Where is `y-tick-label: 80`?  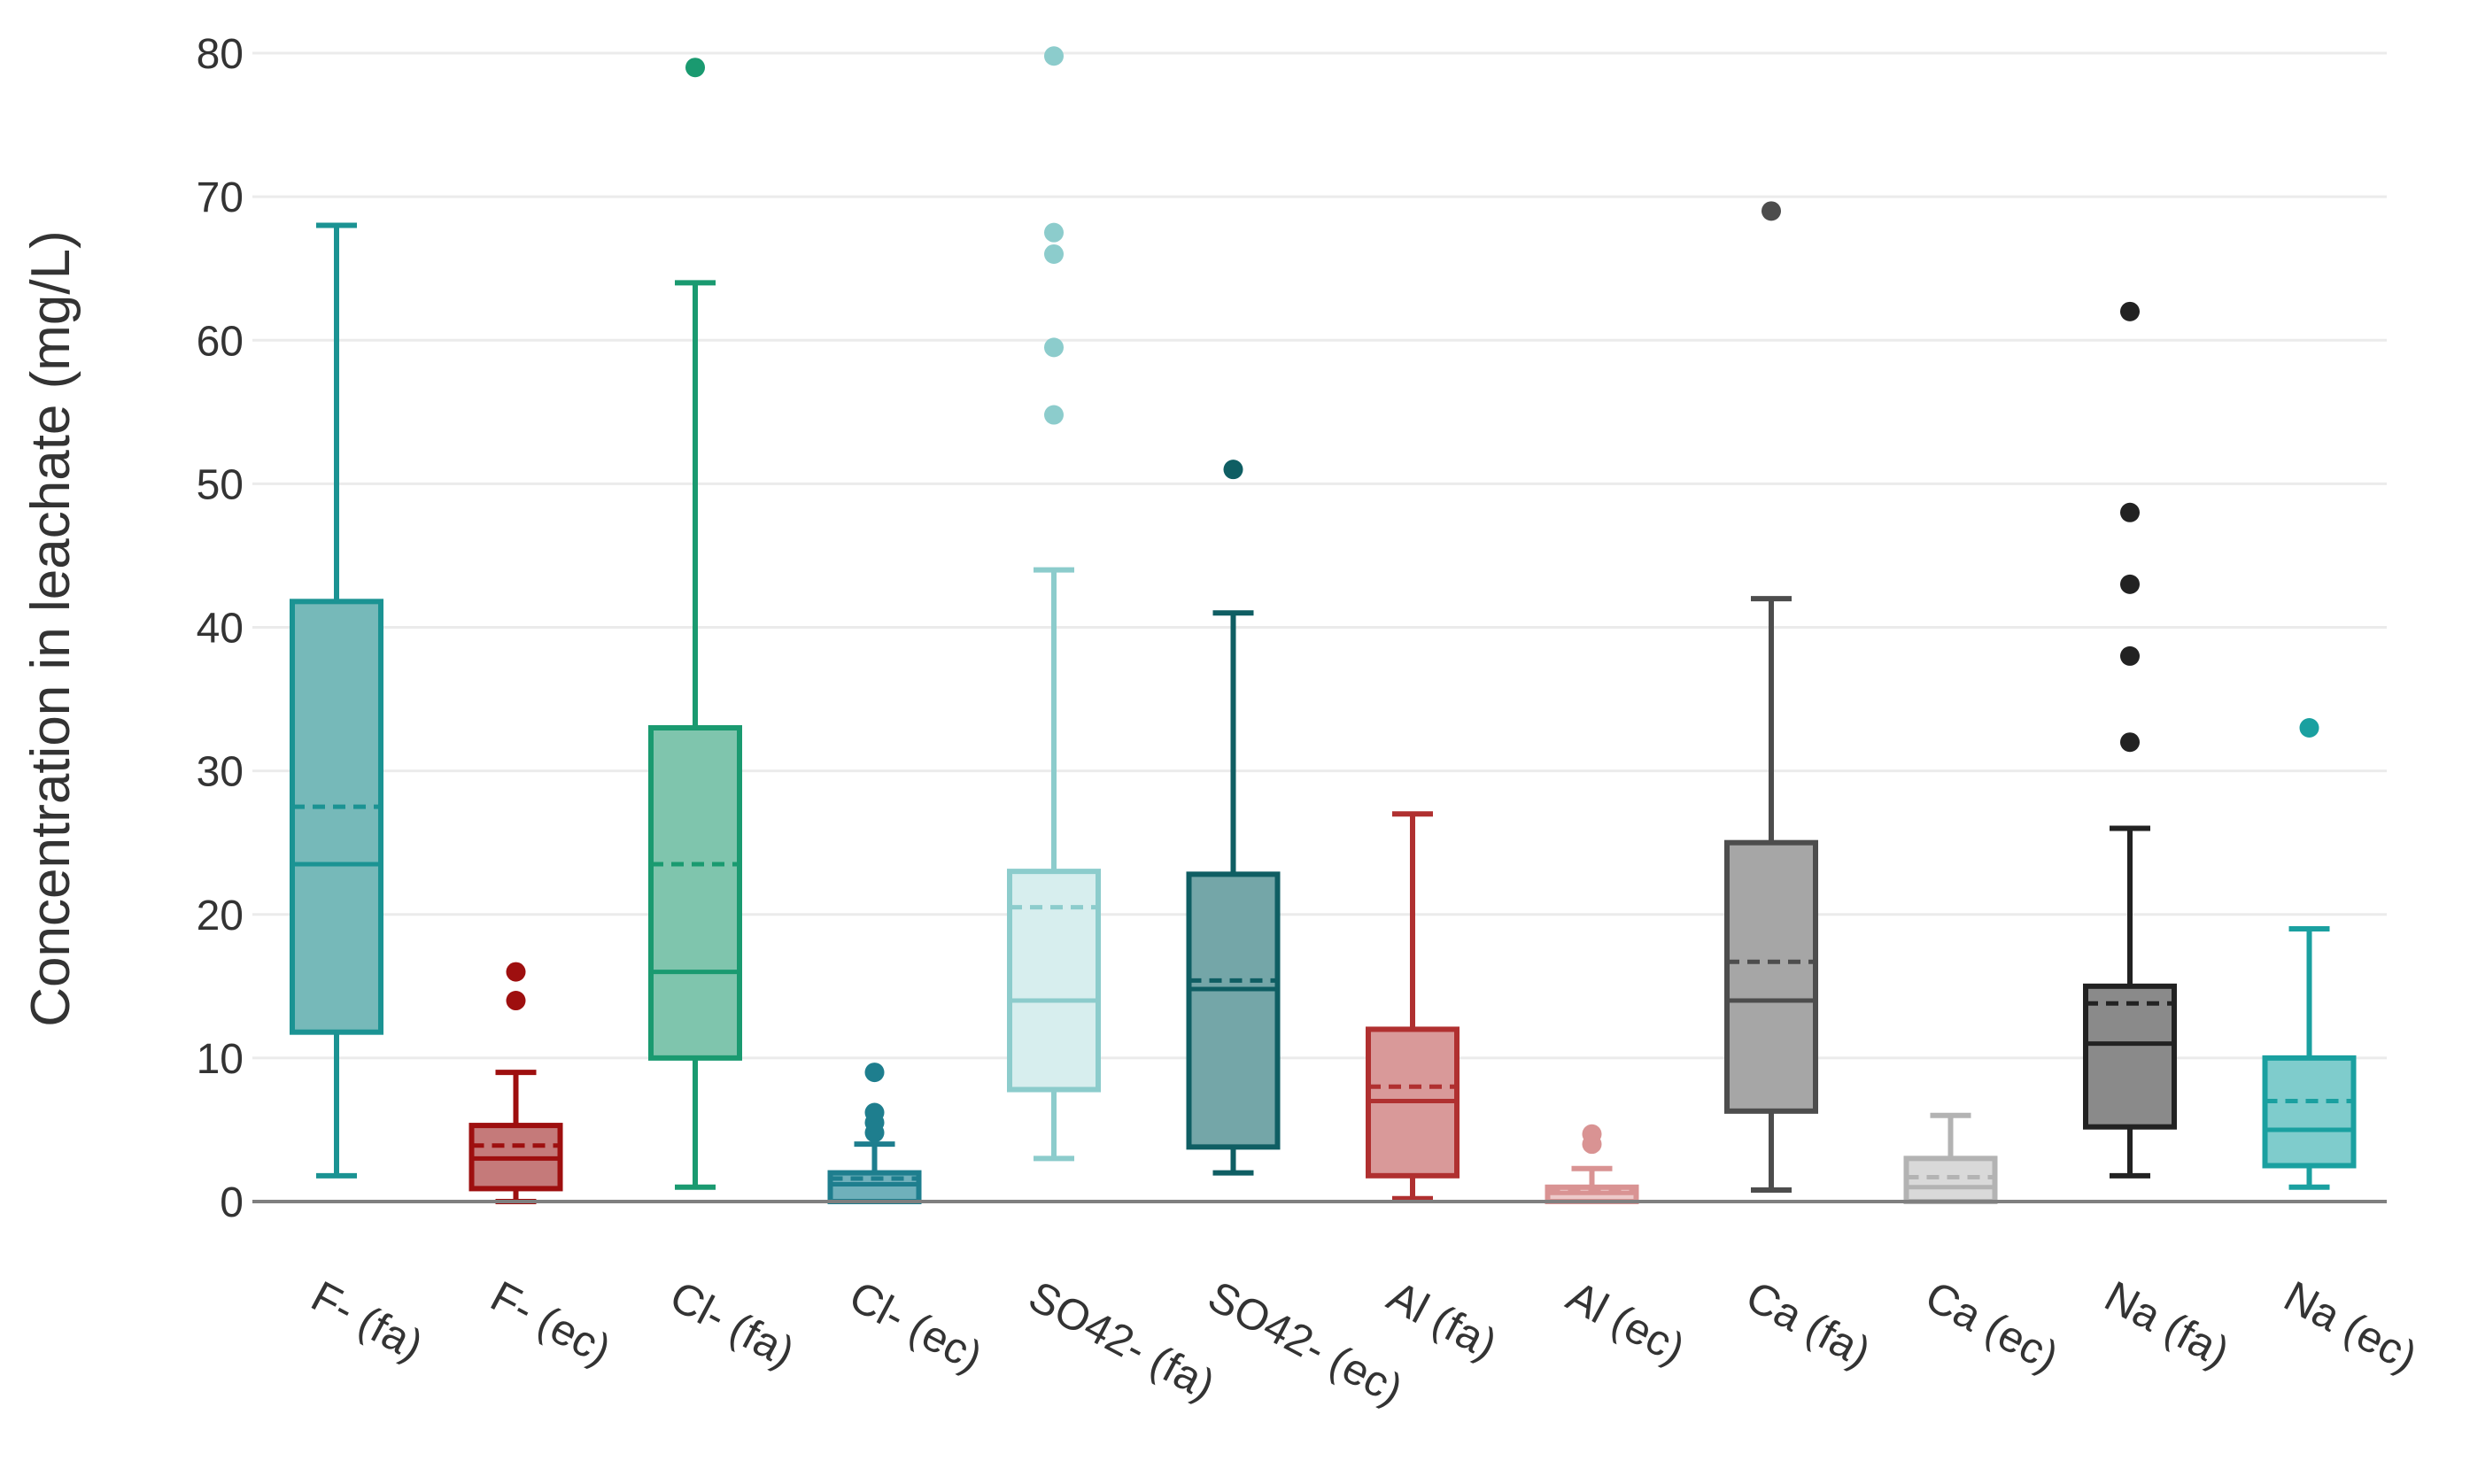 y-tick-label: 80 is located at coordinates (220, 54).